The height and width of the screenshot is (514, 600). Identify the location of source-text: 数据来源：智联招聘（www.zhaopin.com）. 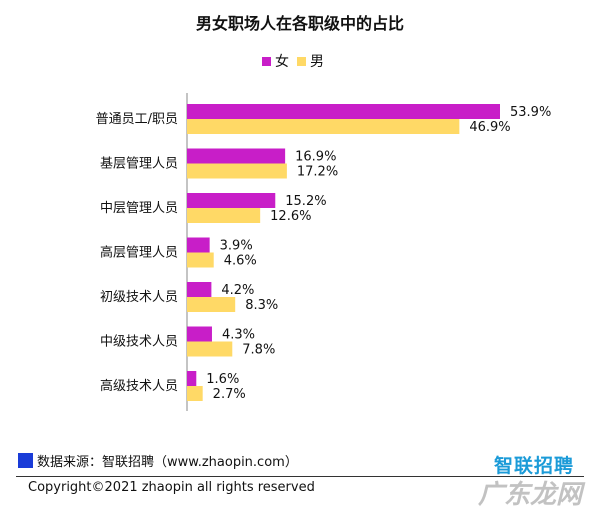
(167, 462).